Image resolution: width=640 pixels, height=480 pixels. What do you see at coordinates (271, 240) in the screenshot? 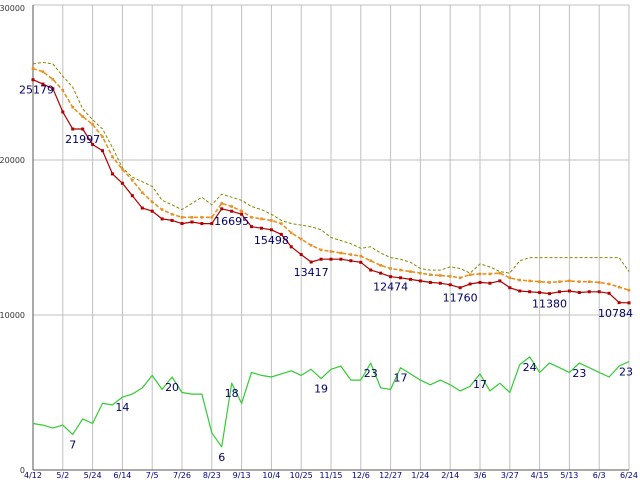
I see `value-label: 15498` at bounding box center [271, 240].